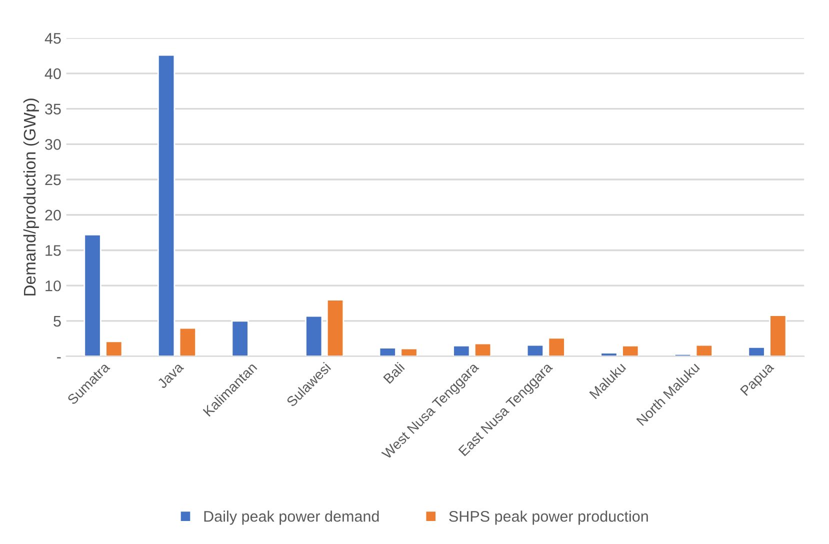 The width and height of the screenshot is (829, 544). What do you see at coordinates (393, 373) in the screenshot?
I see `x-tick-label: Bali` at bounding box center [393, 373].